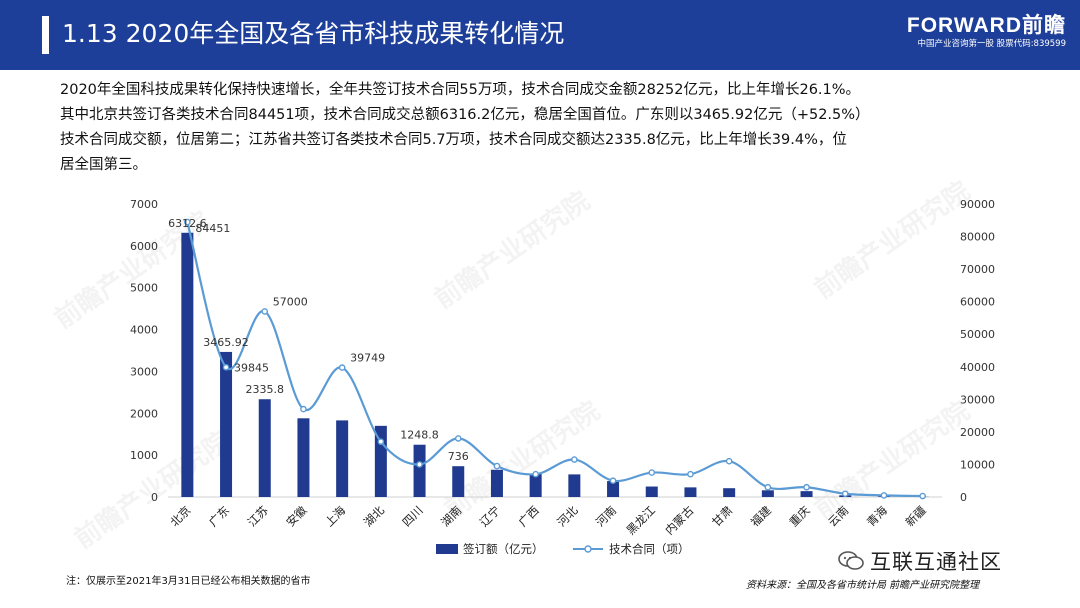 The image size is (1080, 608). I want to click on y-right-tick-label: 70000, so click(977, 269).